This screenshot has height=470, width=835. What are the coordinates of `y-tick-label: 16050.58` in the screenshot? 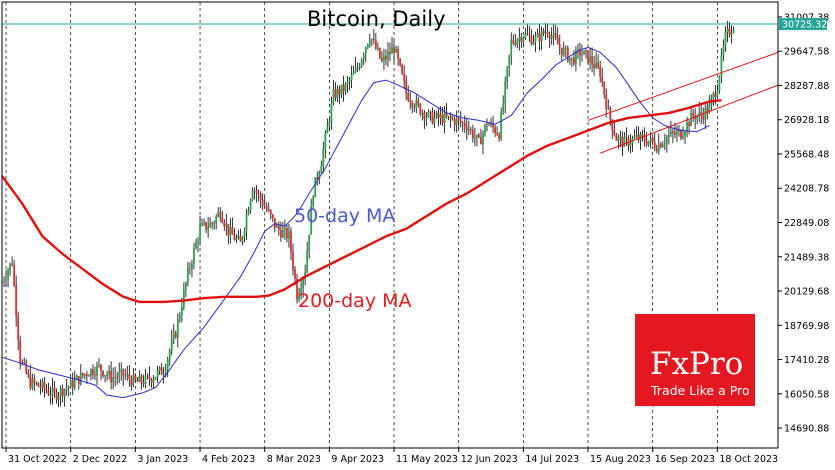 It's located at (806, 394).